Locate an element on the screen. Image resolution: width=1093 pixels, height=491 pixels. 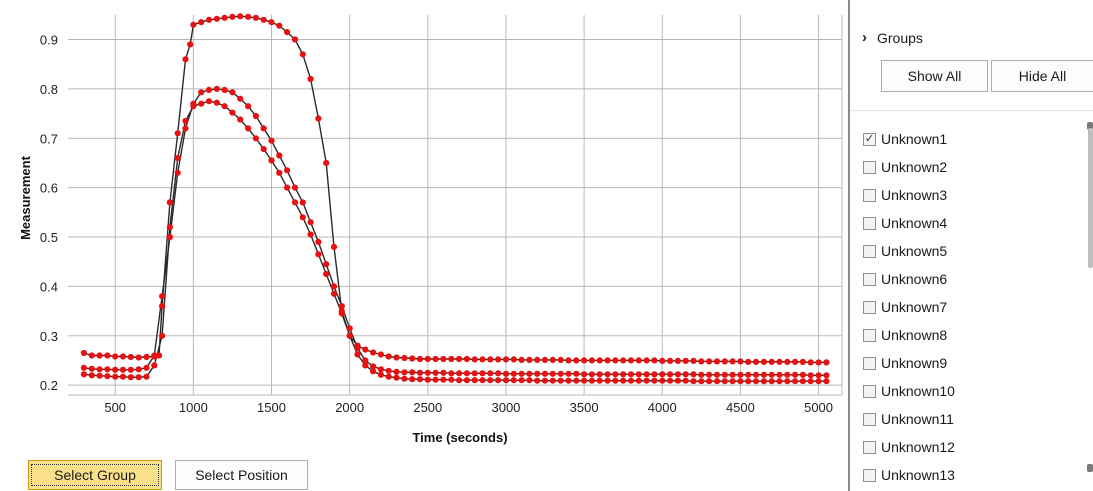
group-list-item: Unknown9 is located at coordinates (909, 363).